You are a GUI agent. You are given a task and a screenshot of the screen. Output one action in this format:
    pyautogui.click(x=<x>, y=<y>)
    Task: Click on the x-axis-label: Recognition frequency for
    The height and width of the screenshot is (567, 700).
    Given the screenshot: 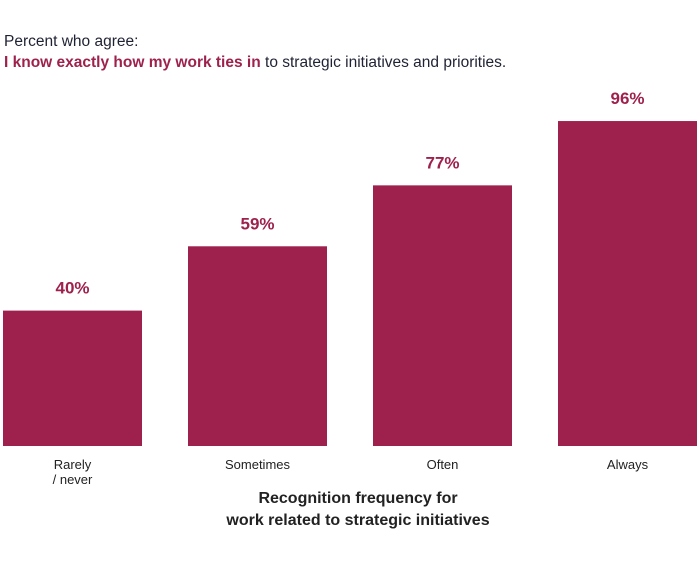 What is the action you would take?
    pyautogui.click(x=357, y=498)
    